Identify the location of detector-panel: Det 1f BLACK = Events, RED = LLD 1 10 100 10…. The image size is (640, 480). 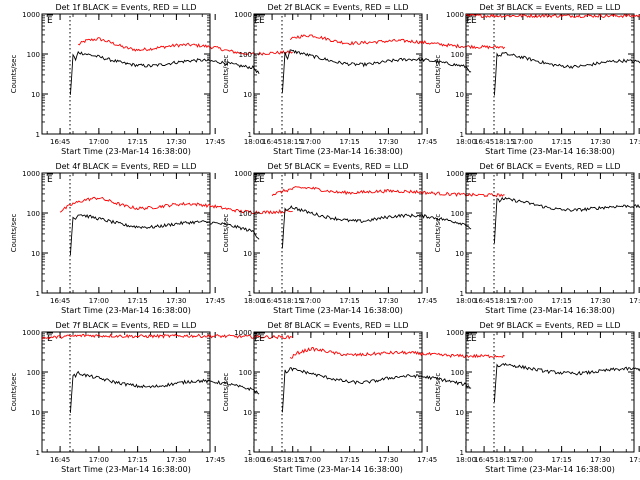
(156, 79).